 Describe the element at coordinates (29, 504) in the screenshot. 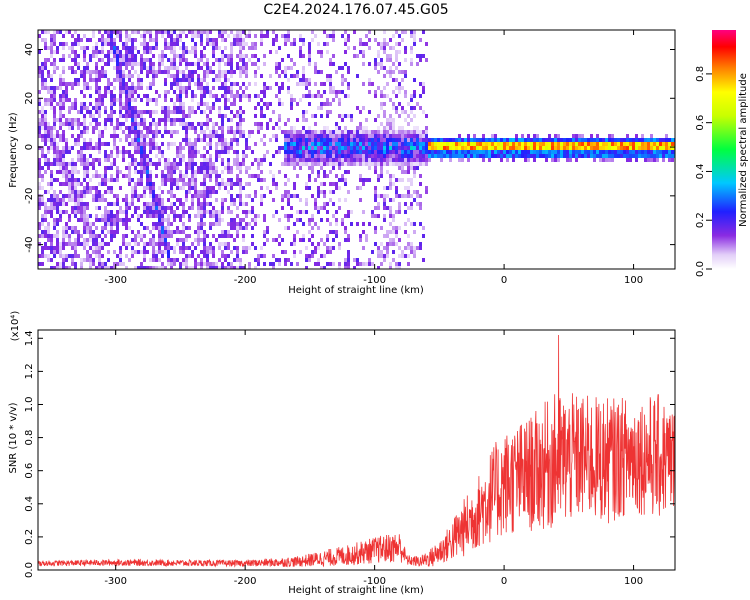

I see `y-tick-label: 0.4` at that location.